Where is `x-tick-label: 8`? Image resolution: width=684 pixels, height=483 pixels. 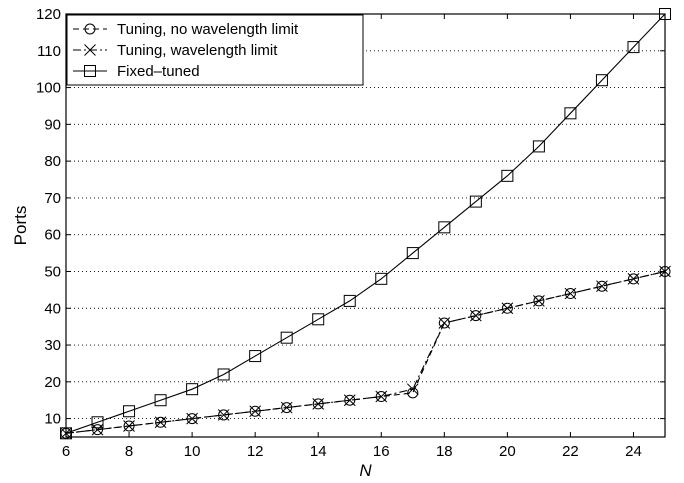
x-tick-label: 8 is located at coordinates (129, 451).